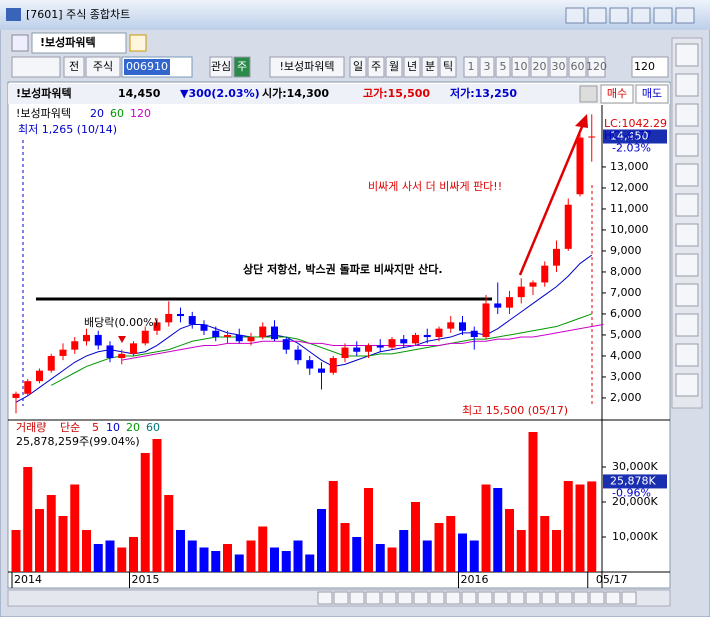  I want to click on current-volume: 25,878K, so click(633, 480).